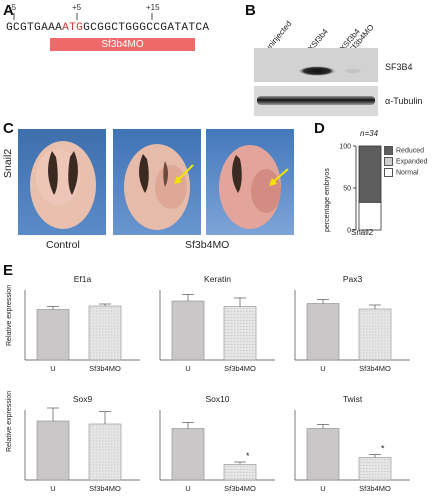 This screenshot has width=434, height=500. I want to click on d-ytick-label-50: 50, so click(347, 189).